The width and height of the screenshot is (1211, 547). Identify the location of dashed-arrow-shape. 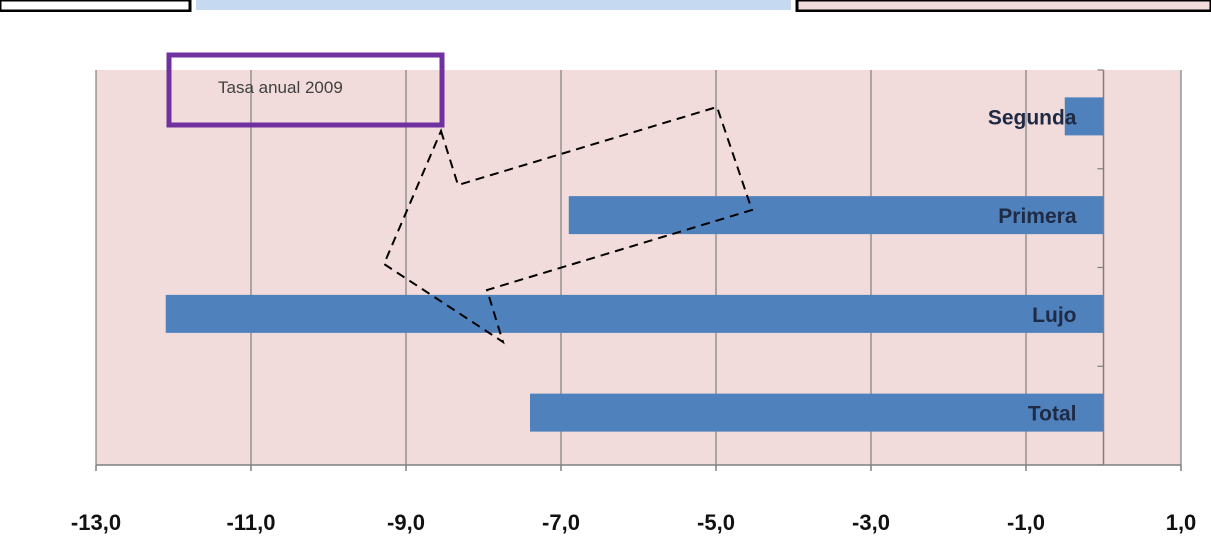
(568, 225).